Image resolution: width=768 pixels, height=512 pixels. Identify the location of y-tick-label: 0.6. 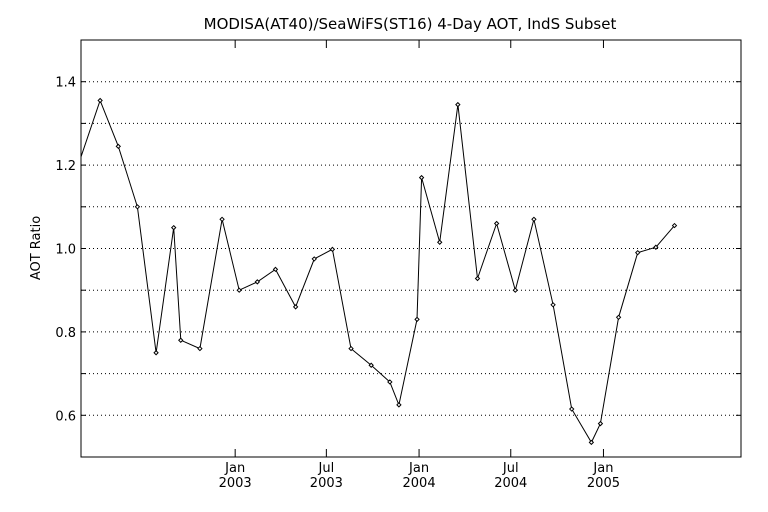
(65, 416).